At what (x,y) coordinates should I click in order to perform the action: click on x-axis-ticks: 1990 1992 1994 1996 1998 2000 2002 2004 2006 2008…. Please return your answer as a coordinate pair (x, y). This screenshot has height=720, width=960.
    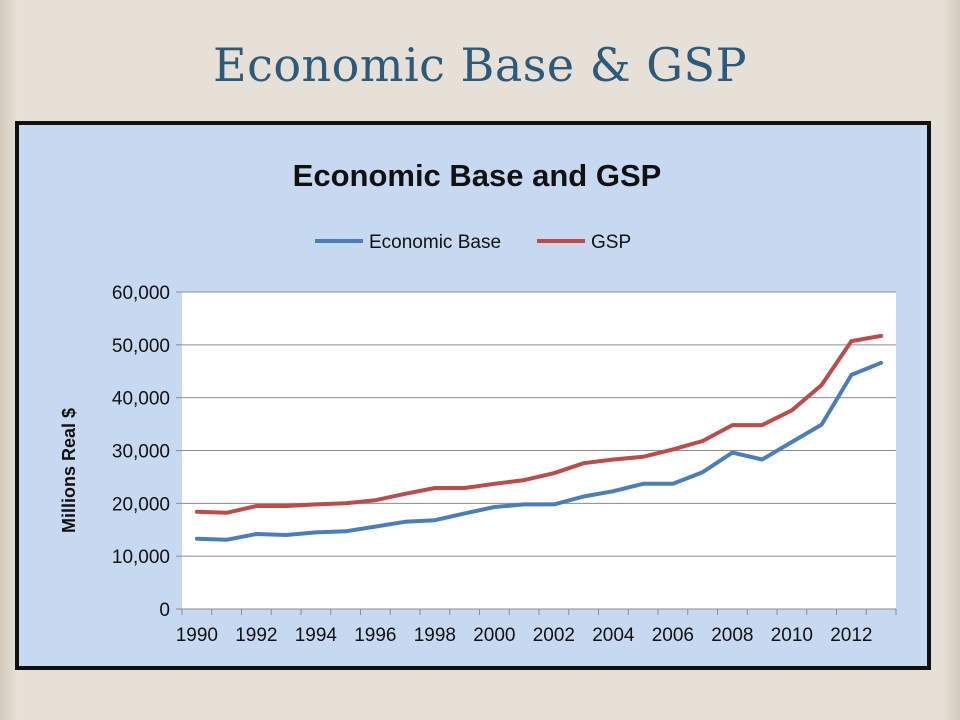
    Looking at the image, I should click on (524, 635).